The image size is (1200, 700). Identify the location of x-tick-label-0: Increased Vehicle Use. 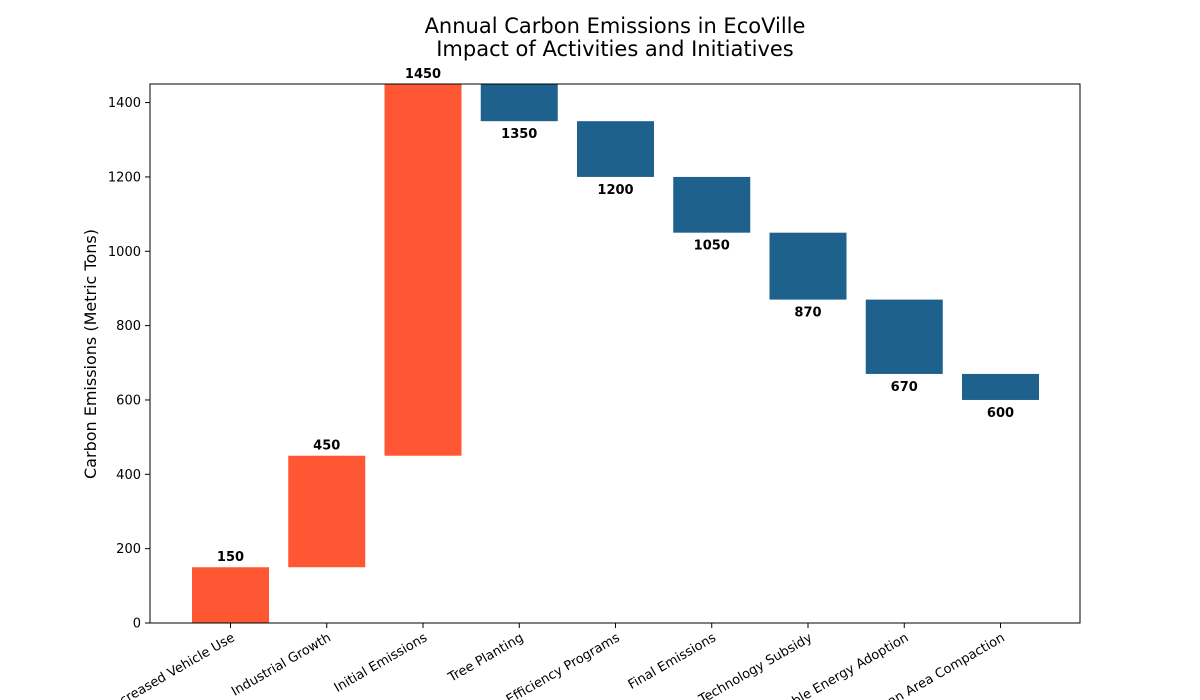
(172, 665).